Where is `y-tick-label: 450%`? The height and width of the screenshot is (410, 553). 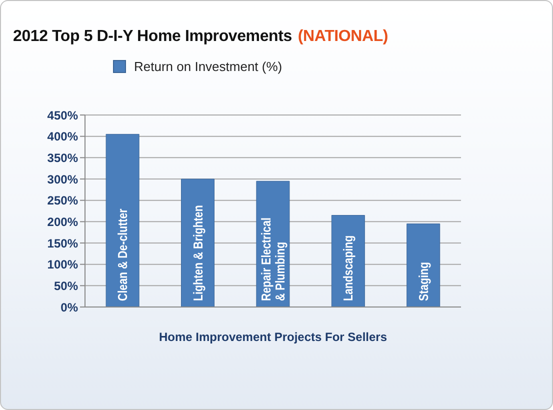
y-tick-label: 450% is located at coordinates (62, 115).